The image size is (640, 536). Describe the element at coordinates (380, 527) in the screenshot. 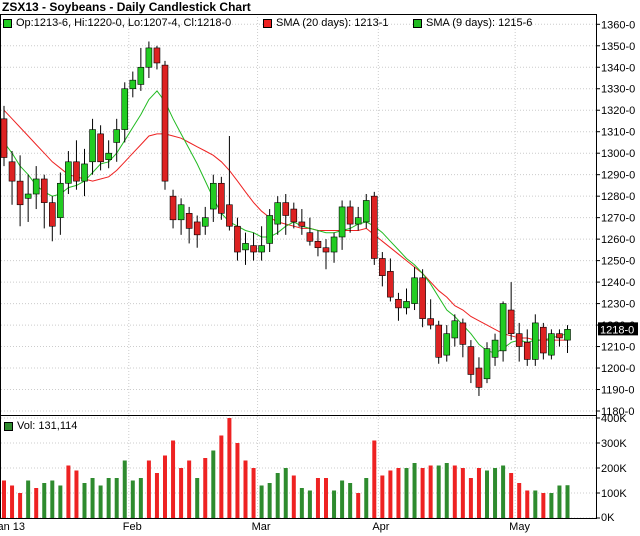

I see `month-tick-label: Apr` at that location.